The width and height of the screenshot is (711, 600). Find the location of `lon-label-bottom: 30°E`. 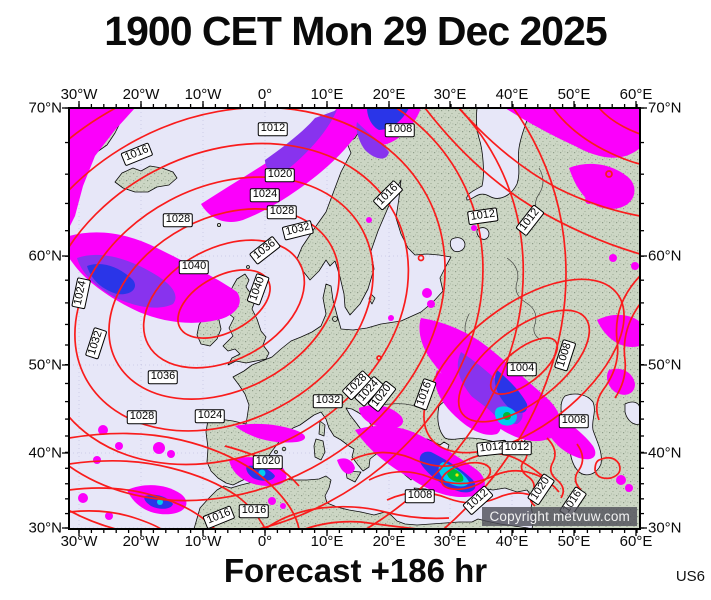

lon-label-bottom: 30°E is located at coordinates (450, 541).